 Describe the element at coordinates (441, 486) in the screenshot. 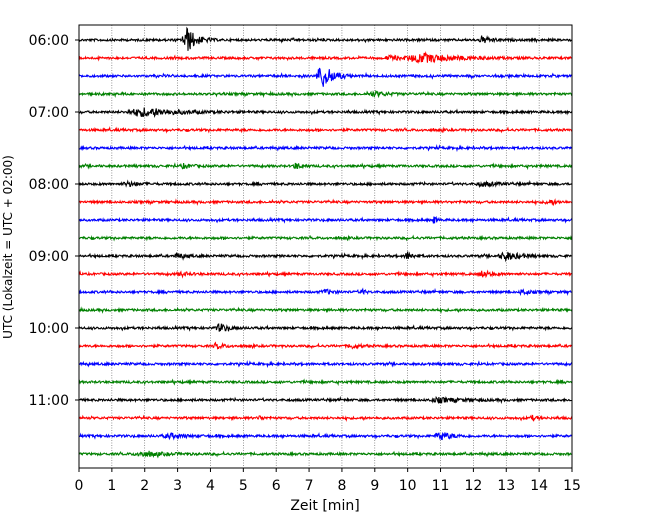

I see `x-tick-label: 11` at that location.